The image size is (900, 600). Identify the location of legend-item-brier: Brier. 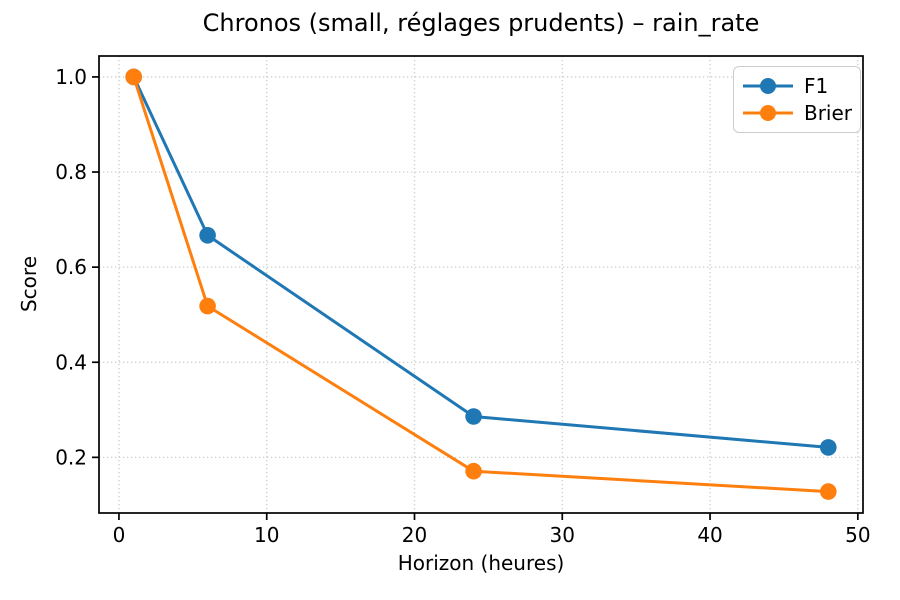
(797, 113).